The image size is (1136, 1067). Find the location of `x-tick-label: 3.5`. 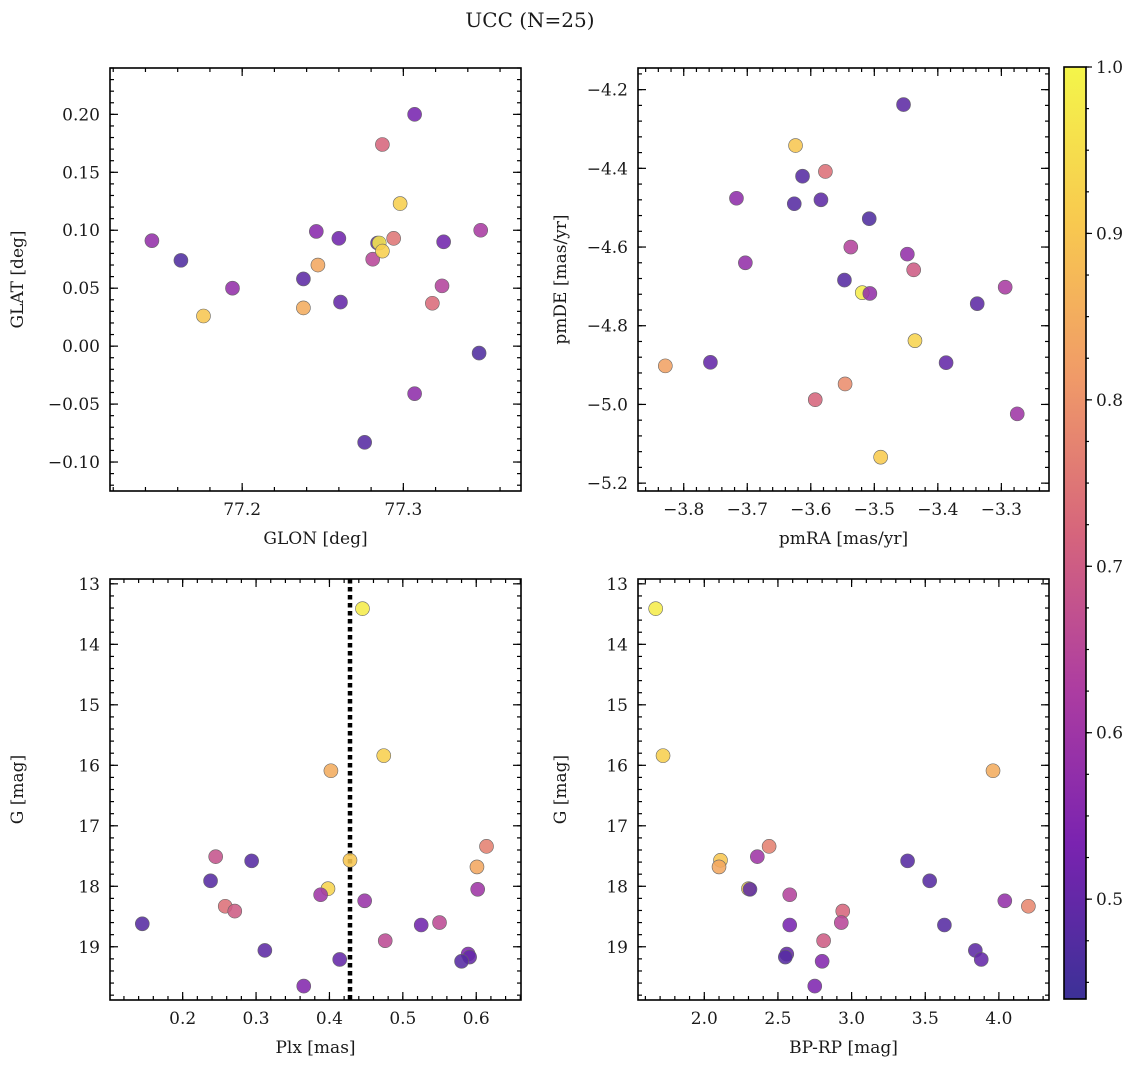

x-tick-label: 3.5 is located at coordinates (925, 1019).